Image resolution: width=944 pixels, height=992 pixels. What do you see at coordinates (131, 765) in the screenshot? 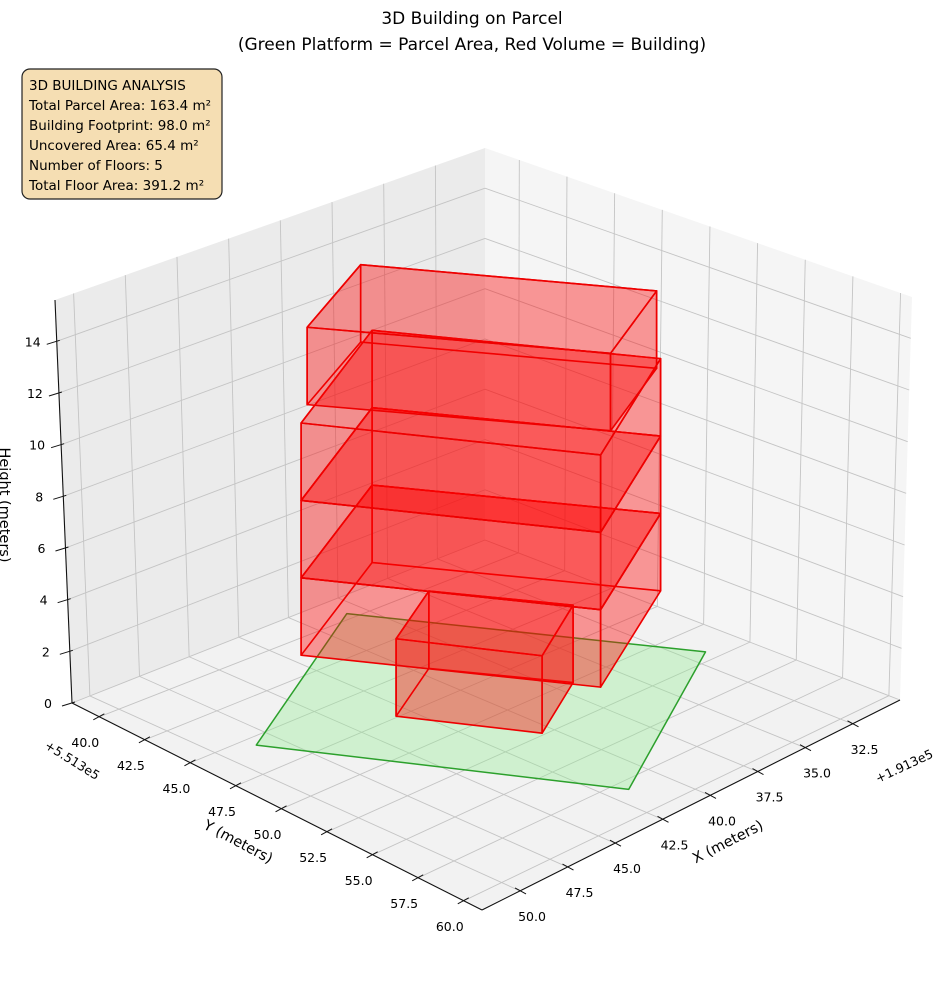
I see `y-tick-label: 42.5` at bounding box center [131, 765].